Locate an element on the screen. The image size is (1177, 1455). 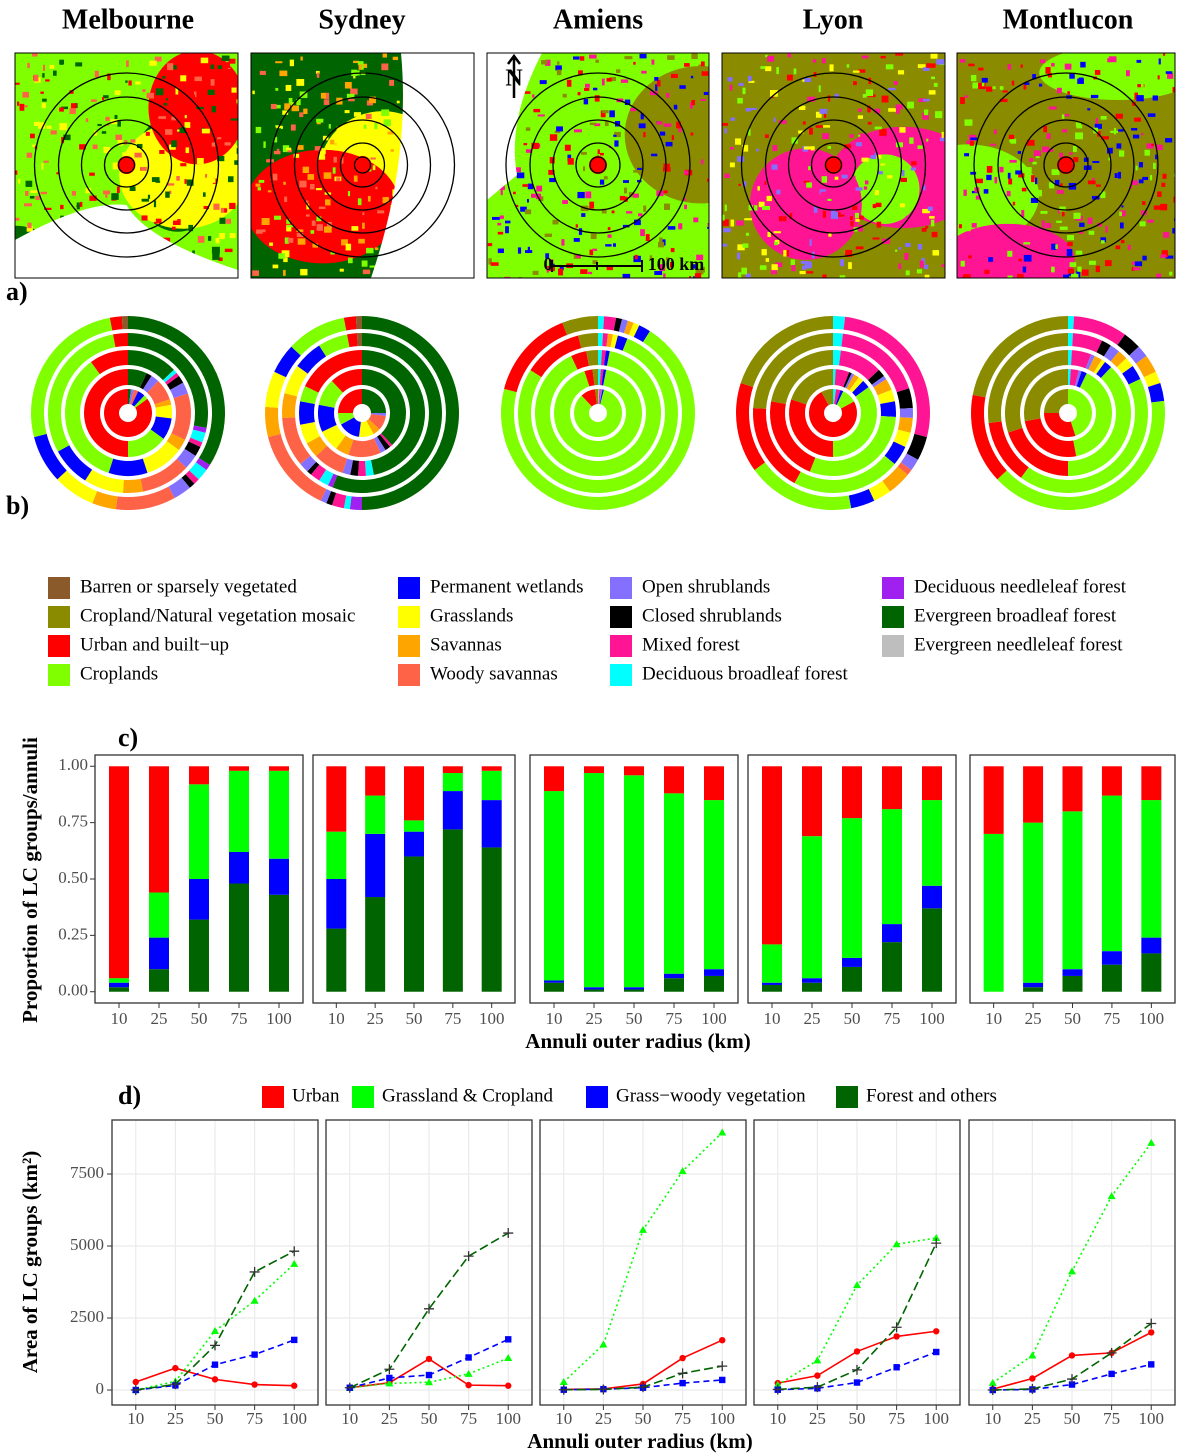
legend-label: Closed shrublands is located at coordinates (712, 615).